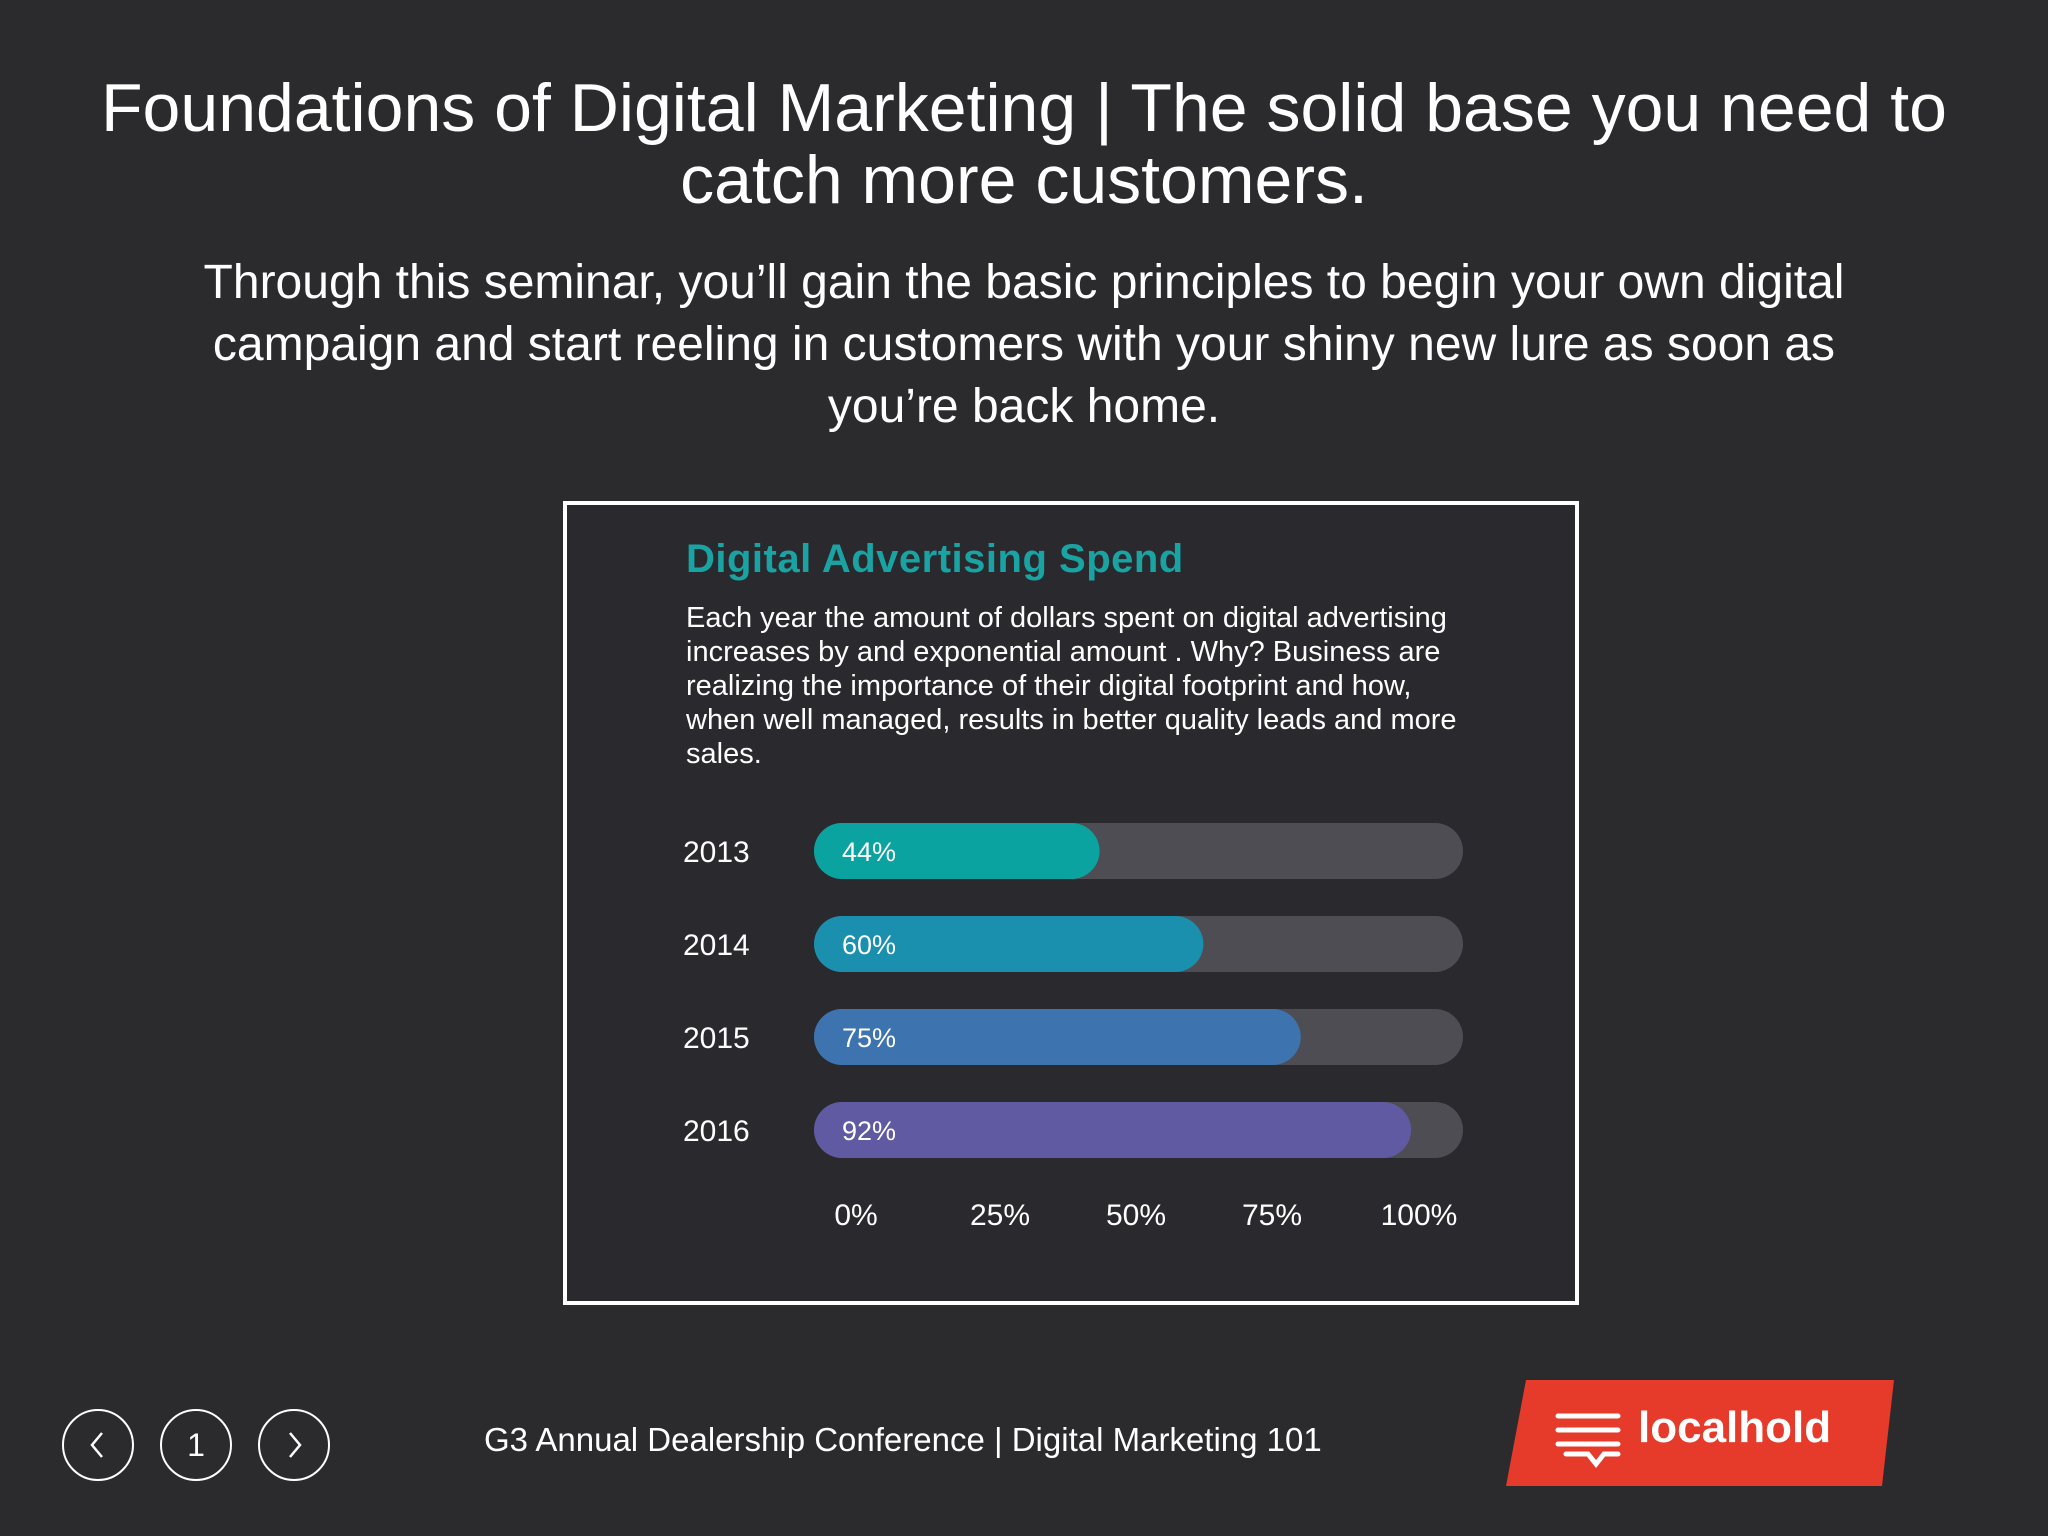 Image resolution: width=2048 pixels, height=1536 pixels. Describe the element at coordinates (716, 1038) in the screenshot. I see `bar-category-label: 2015` at that location.